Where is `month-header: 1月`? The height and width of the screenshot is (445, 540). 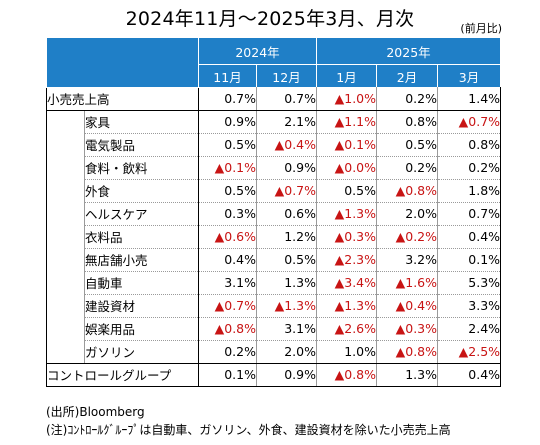 month-header: 1月 is located at coordinates (346, 75).